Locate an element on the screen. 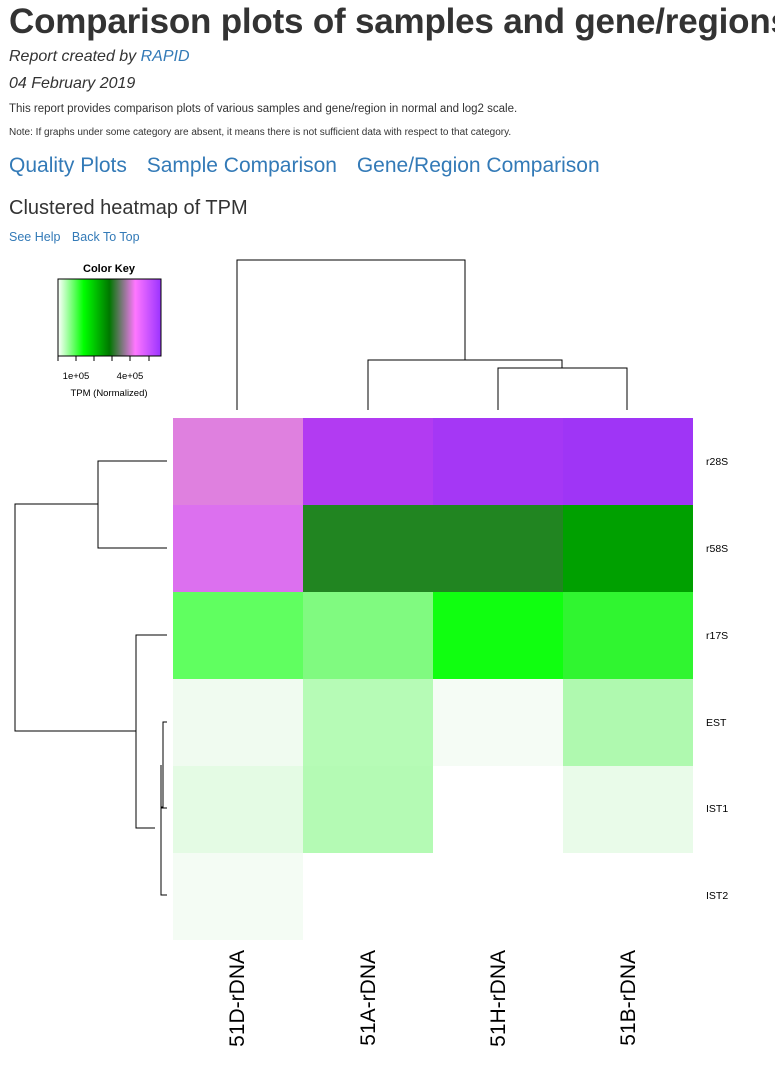 The image size is (775, 1069). nav-quality-plots: Quality Plots is located at coordinates (68, 165).